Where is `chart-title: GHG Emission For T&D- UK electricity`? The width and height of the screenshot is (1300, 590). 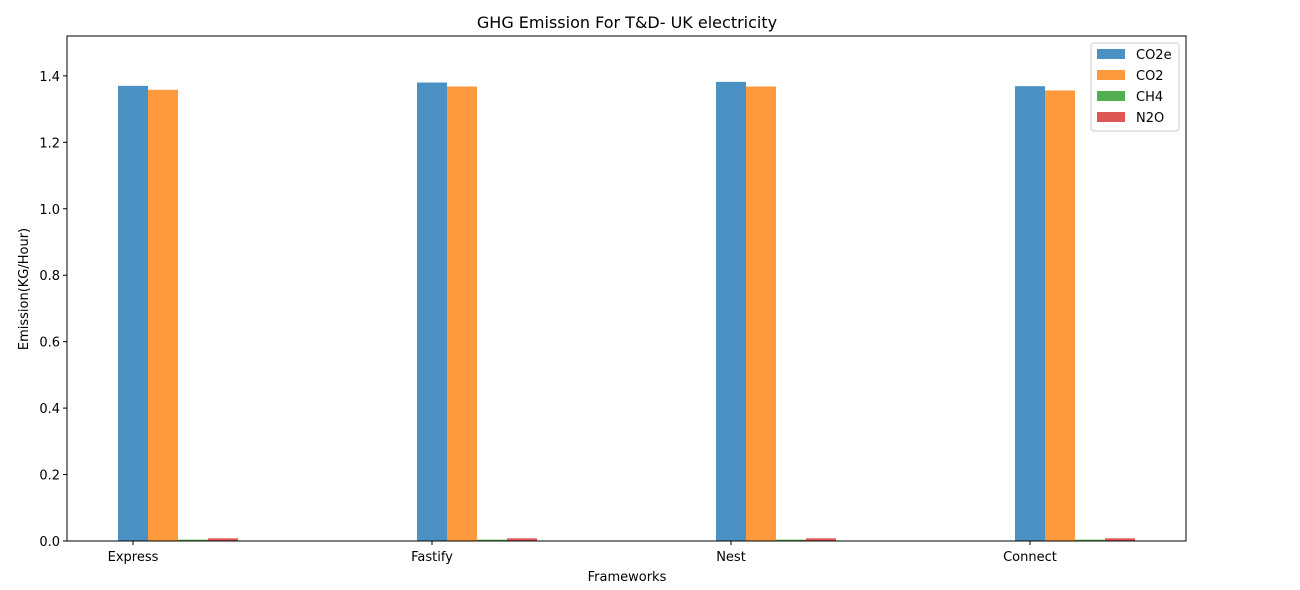 chart-title: GHG Emission For T&D- UK electricity is located at coordinates (627, 22).